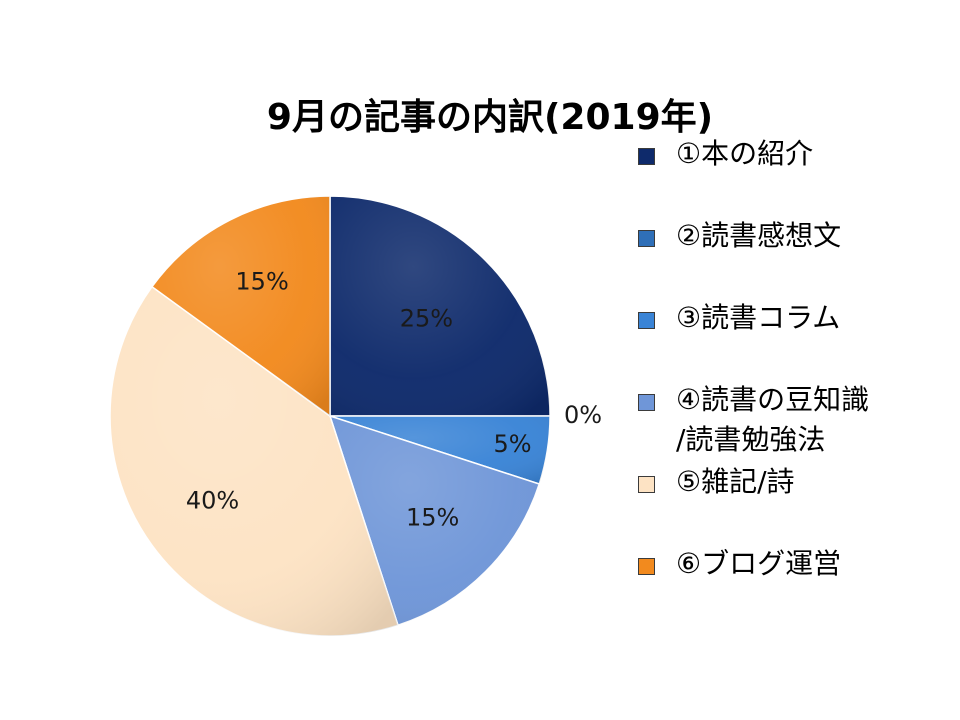 The width and height of the screenshot is (960, 720). Describe the element at coordinates (758, 317) in the screenshot. I see `legend-label-3: ③読書コラム` at that location.